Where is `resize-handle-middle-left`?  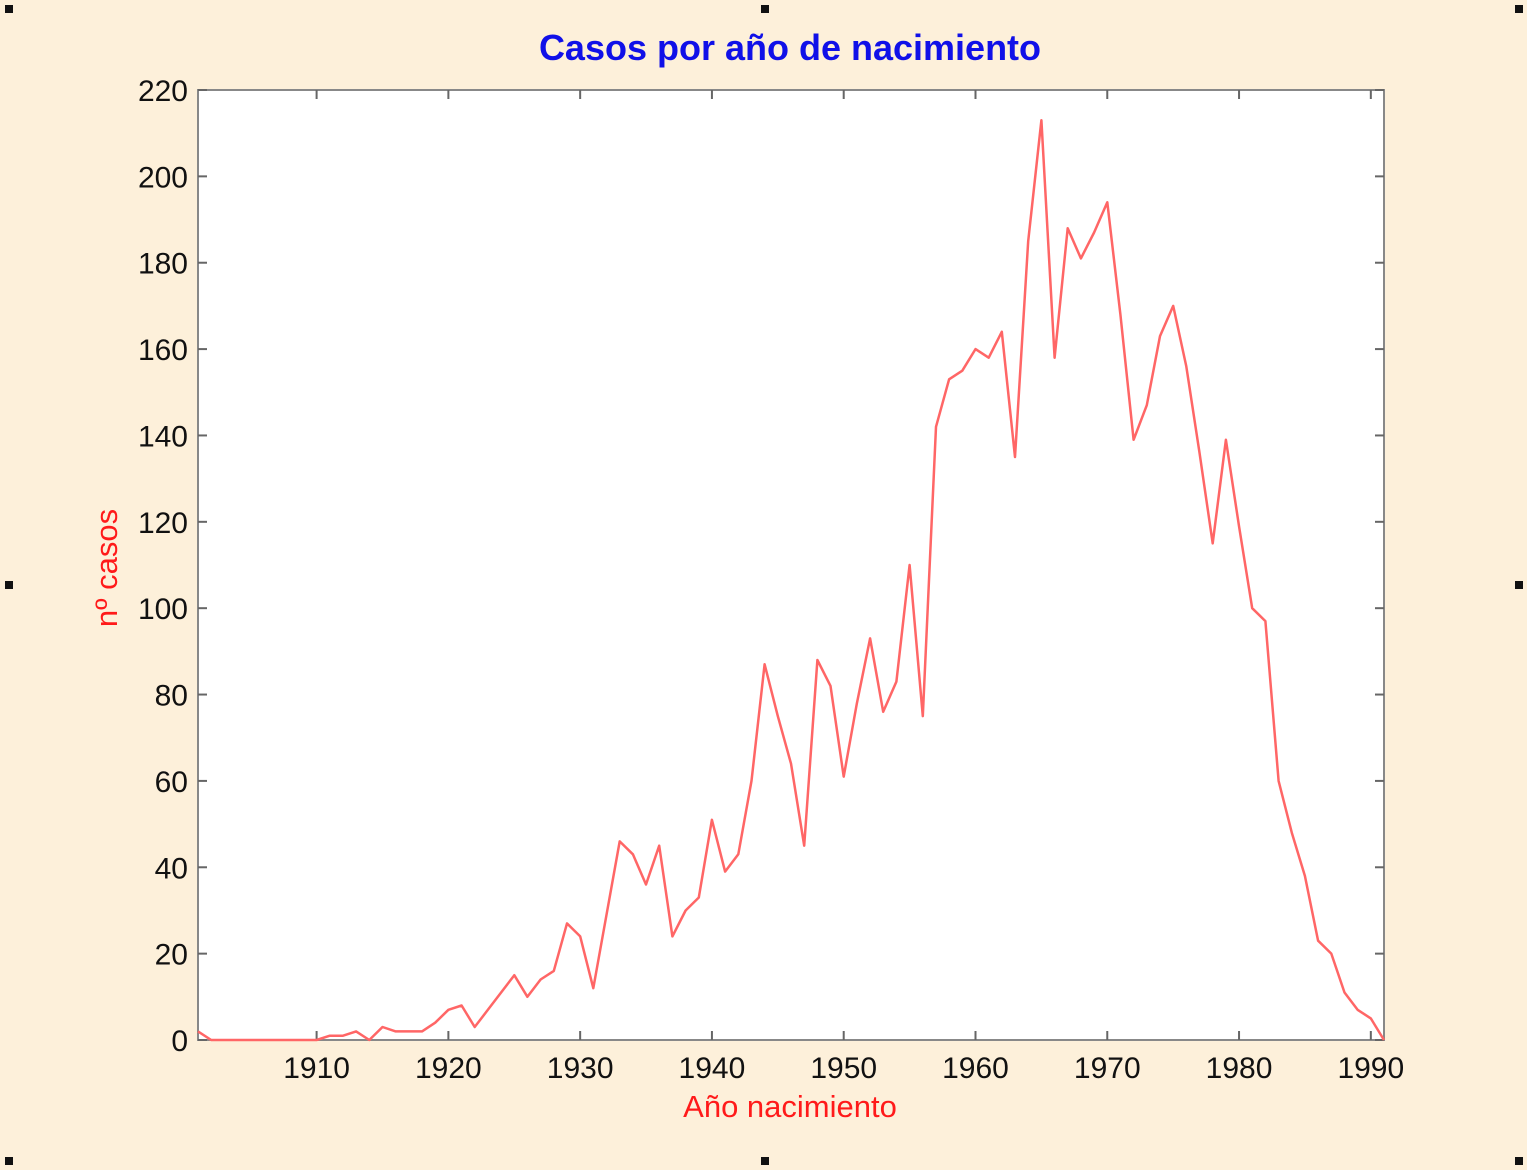
resize-handle-middle-left is located at coordinates (9, 585).